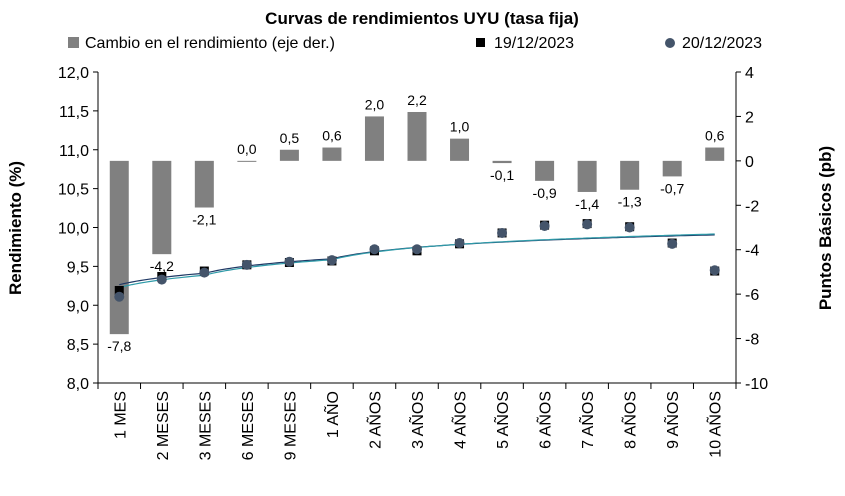  I want to click on y-tick-label: 9,5, so click(78, 267).